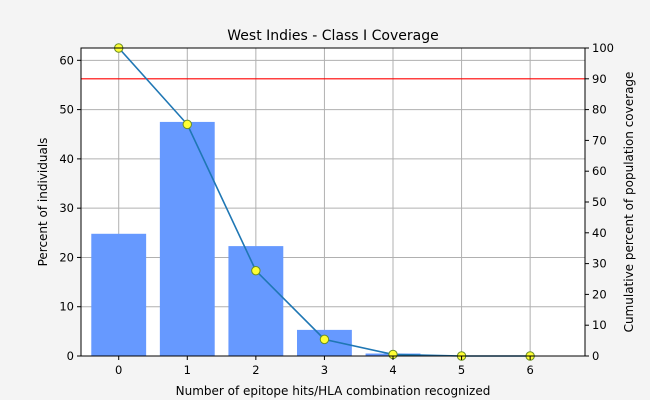 The height and width of the screenshot is (400, 650). What do you see at coordinates (595, 356) in the screenshot?
I see `y2-tick-label: 0` at bounding box center [595, 356].